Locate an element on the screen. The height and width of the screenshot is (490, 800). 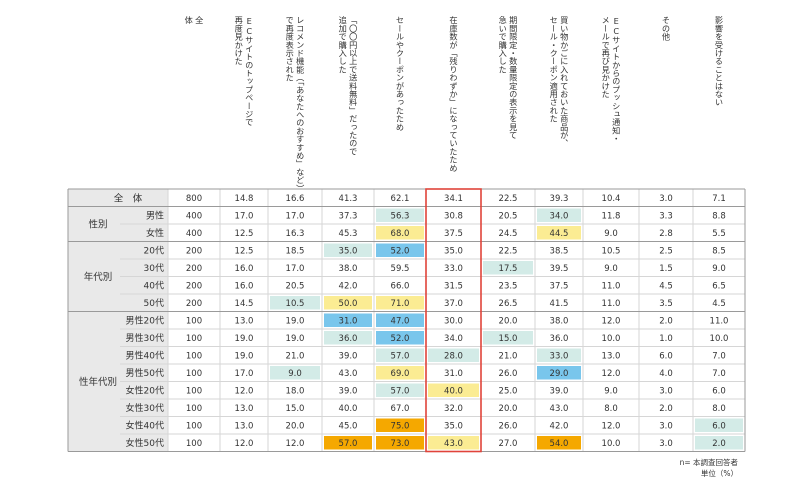
data-value: 16.6 is located at coordinates (295, 199).